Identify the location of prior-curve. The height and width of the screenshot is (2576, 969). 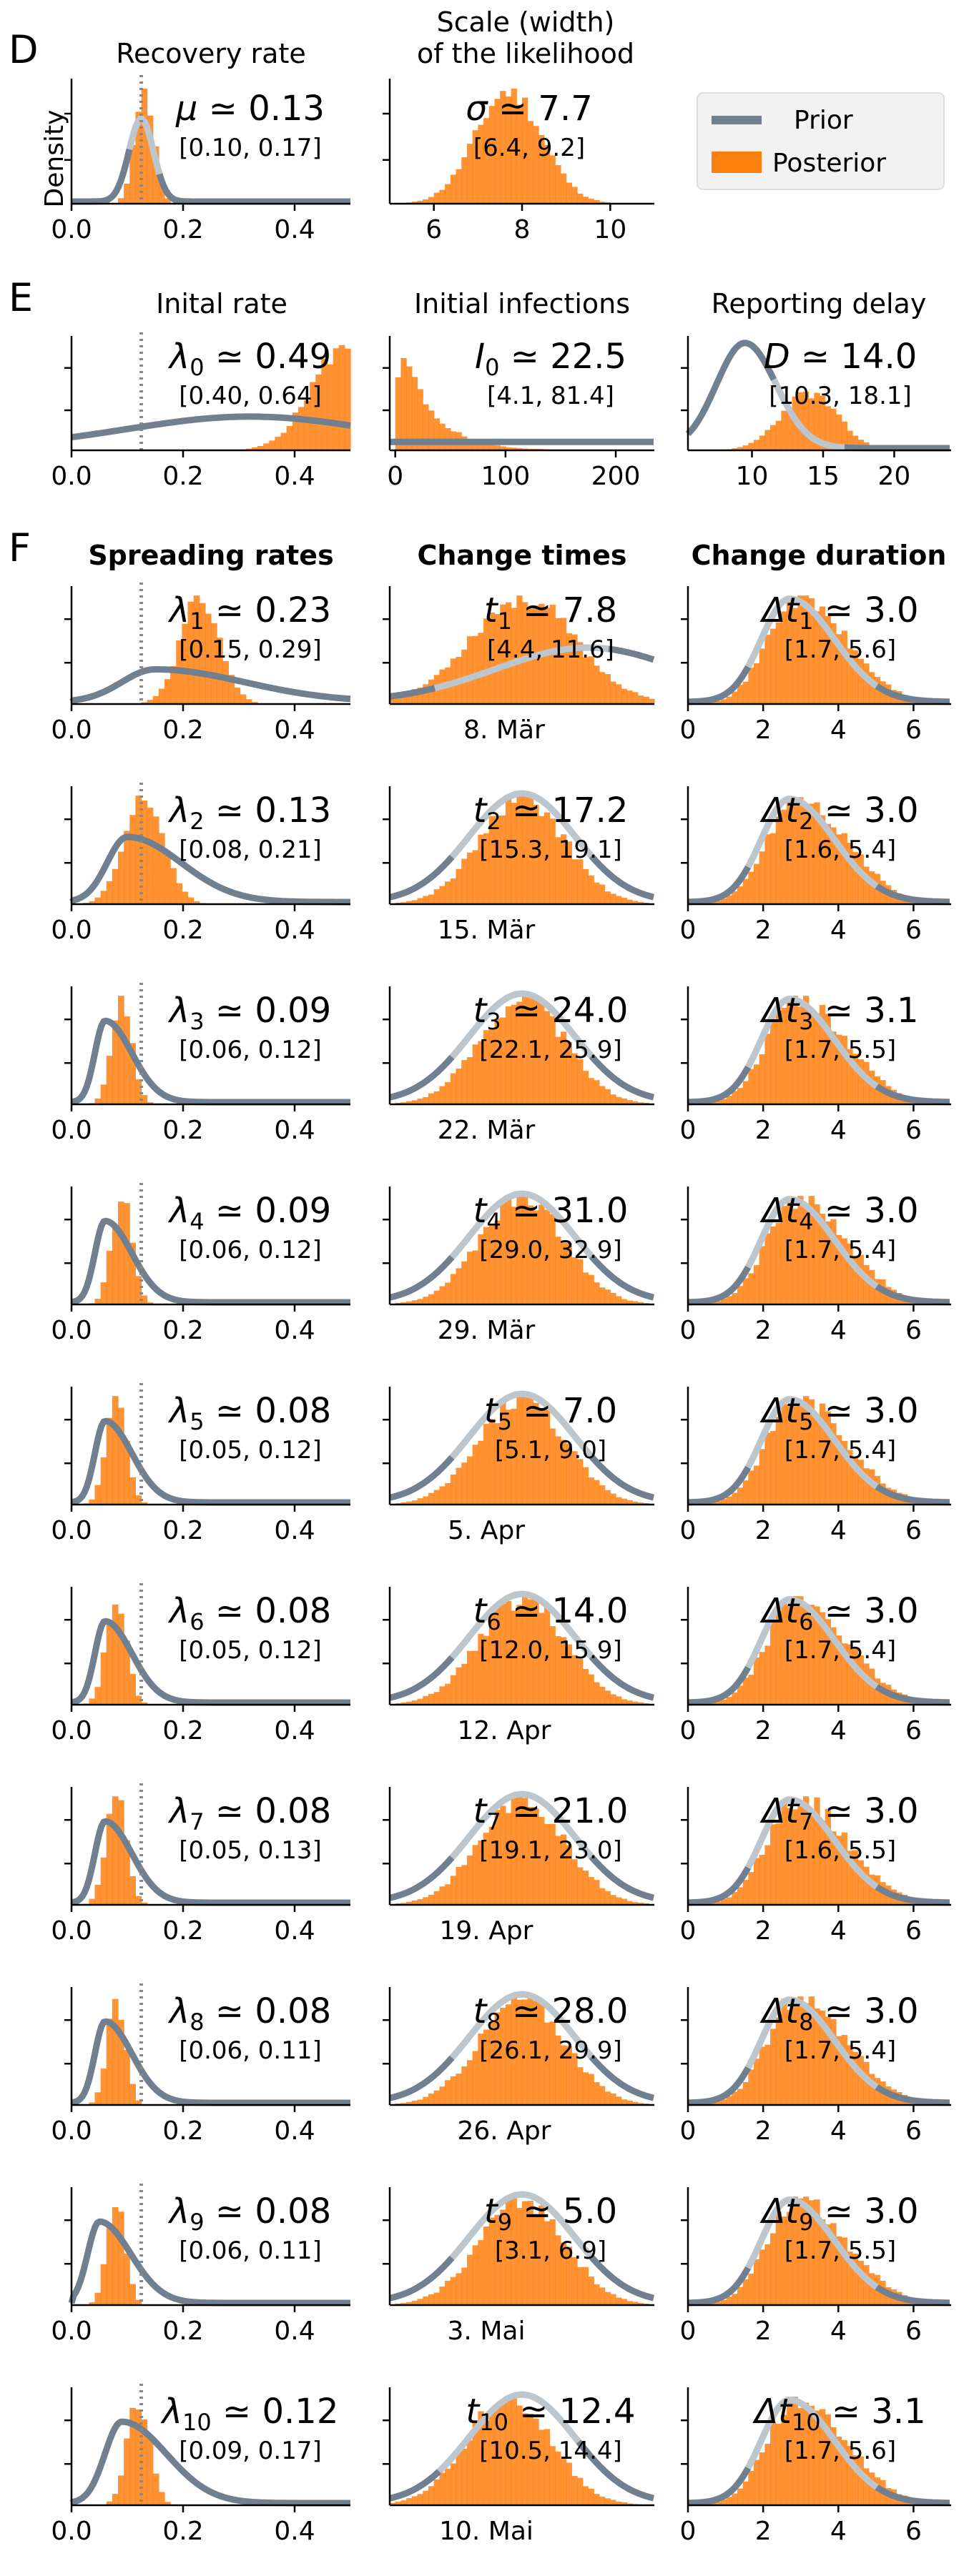
(210, 2263).